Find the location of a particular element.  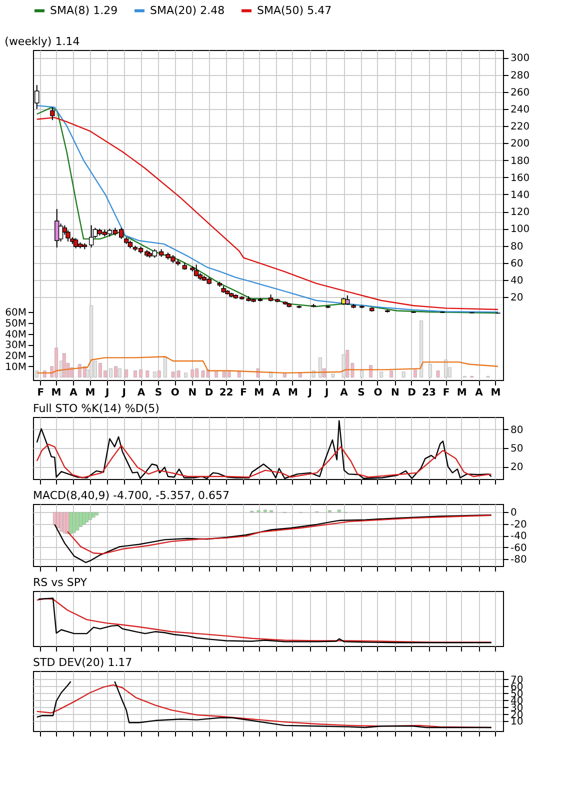

y-tick-label: 240 is located at coordinates (520, 110).